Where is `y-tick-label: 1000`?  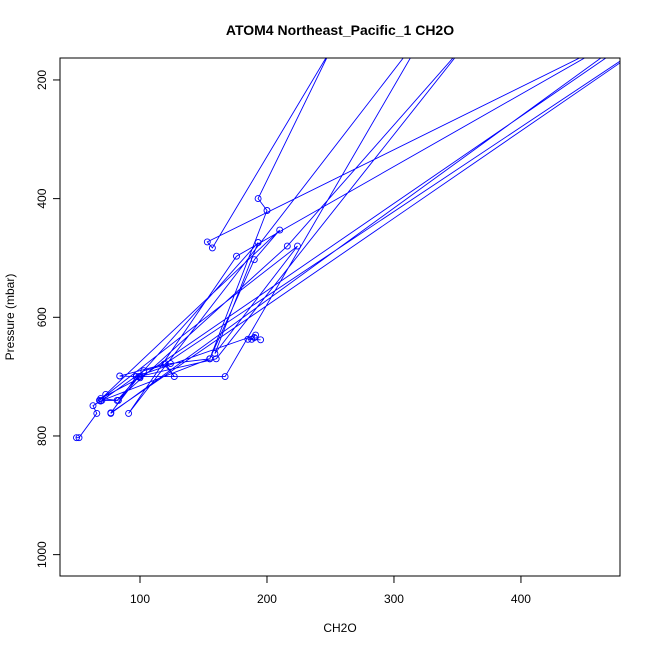 y-tick-label: 1000 is located at coordinates (42, 554).